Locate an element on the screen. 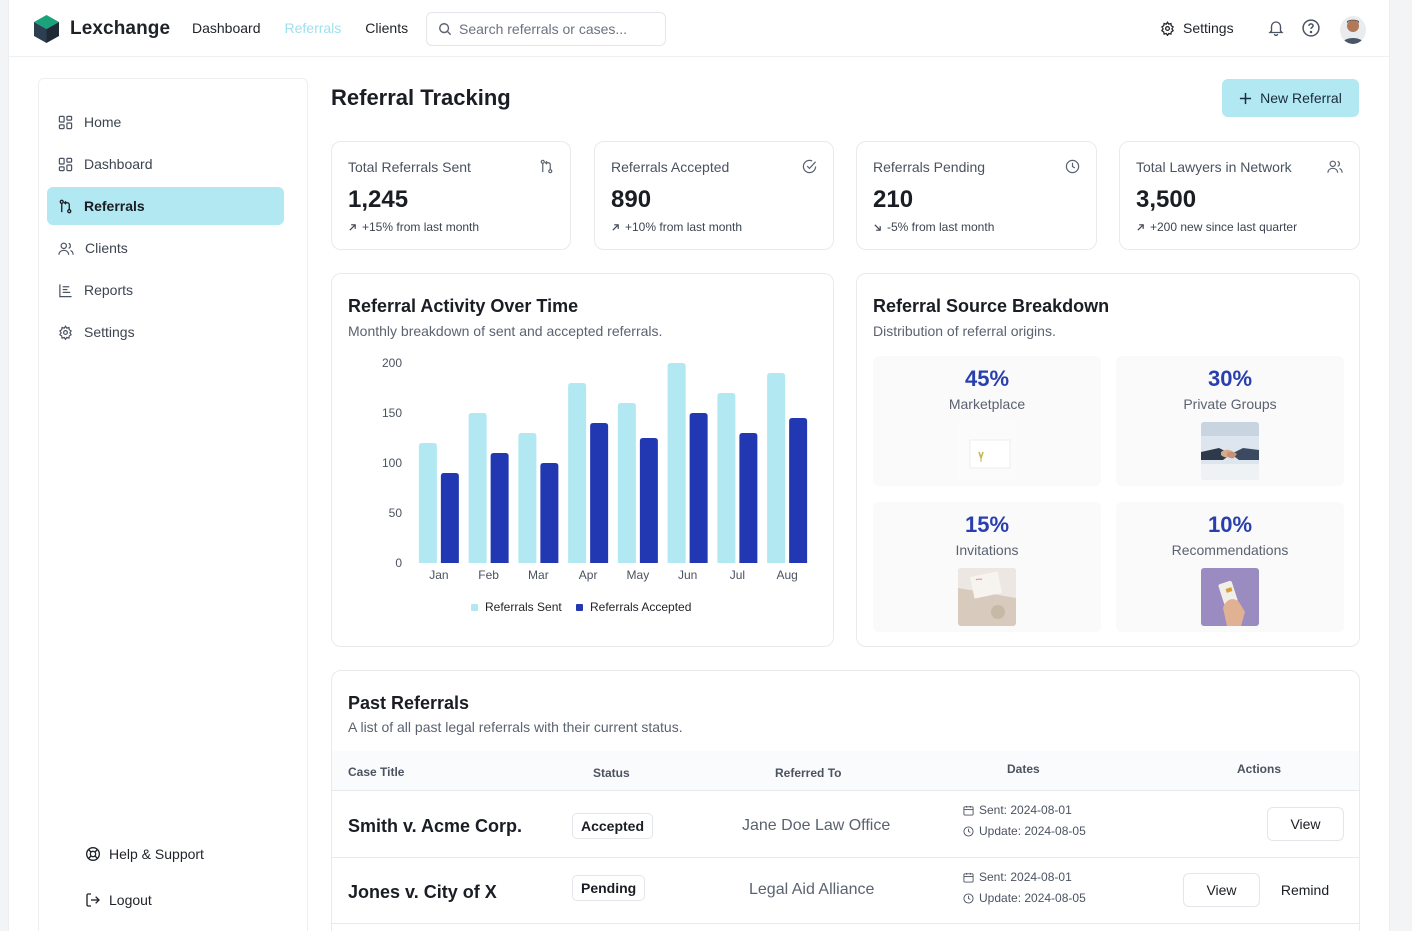 This screenshot has height=931, width=1412. search-box is located at coordinates (546, 29).